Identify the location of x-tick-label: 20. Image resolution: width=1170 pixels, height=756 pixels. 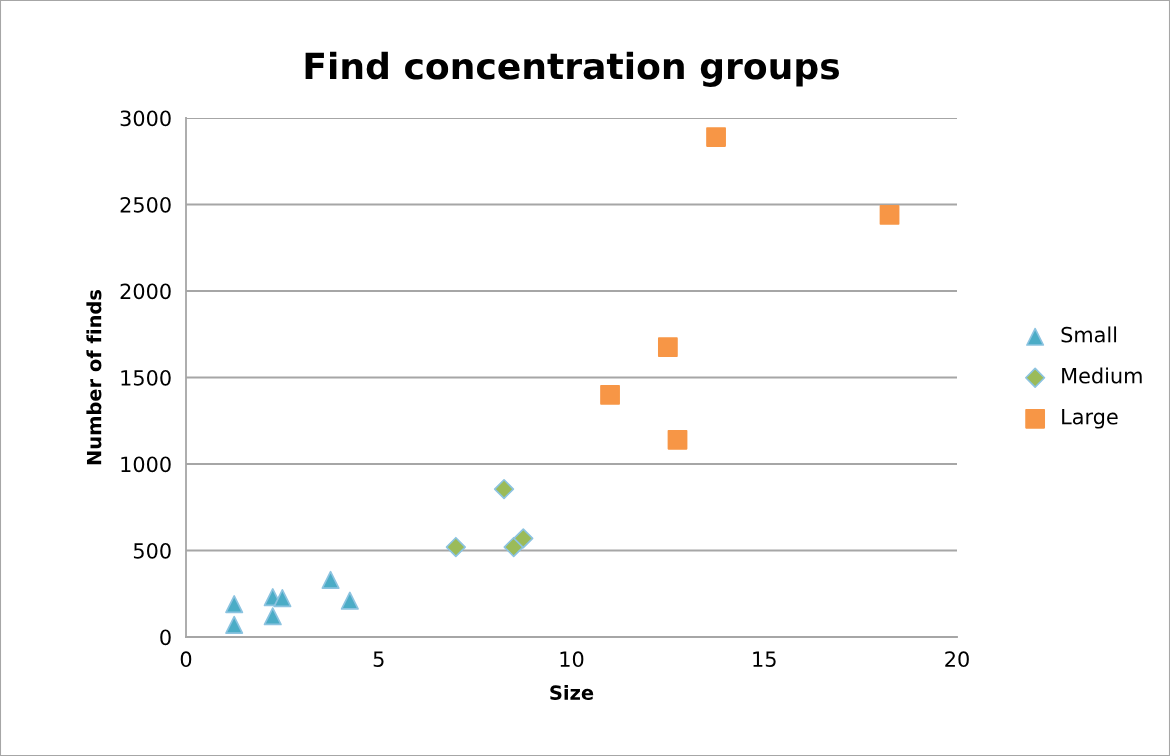
(957, 659).